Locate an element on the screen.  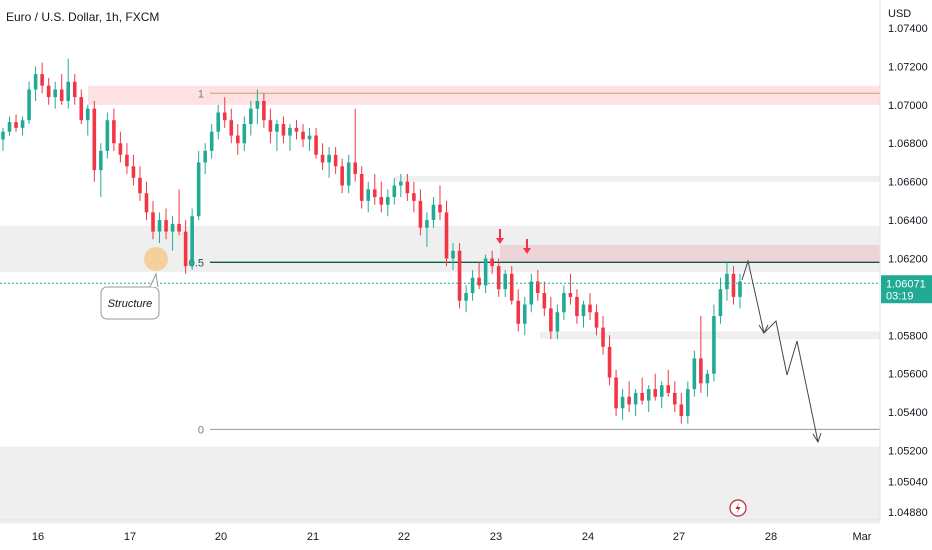
projection-path is located at coordinates (780, 351).